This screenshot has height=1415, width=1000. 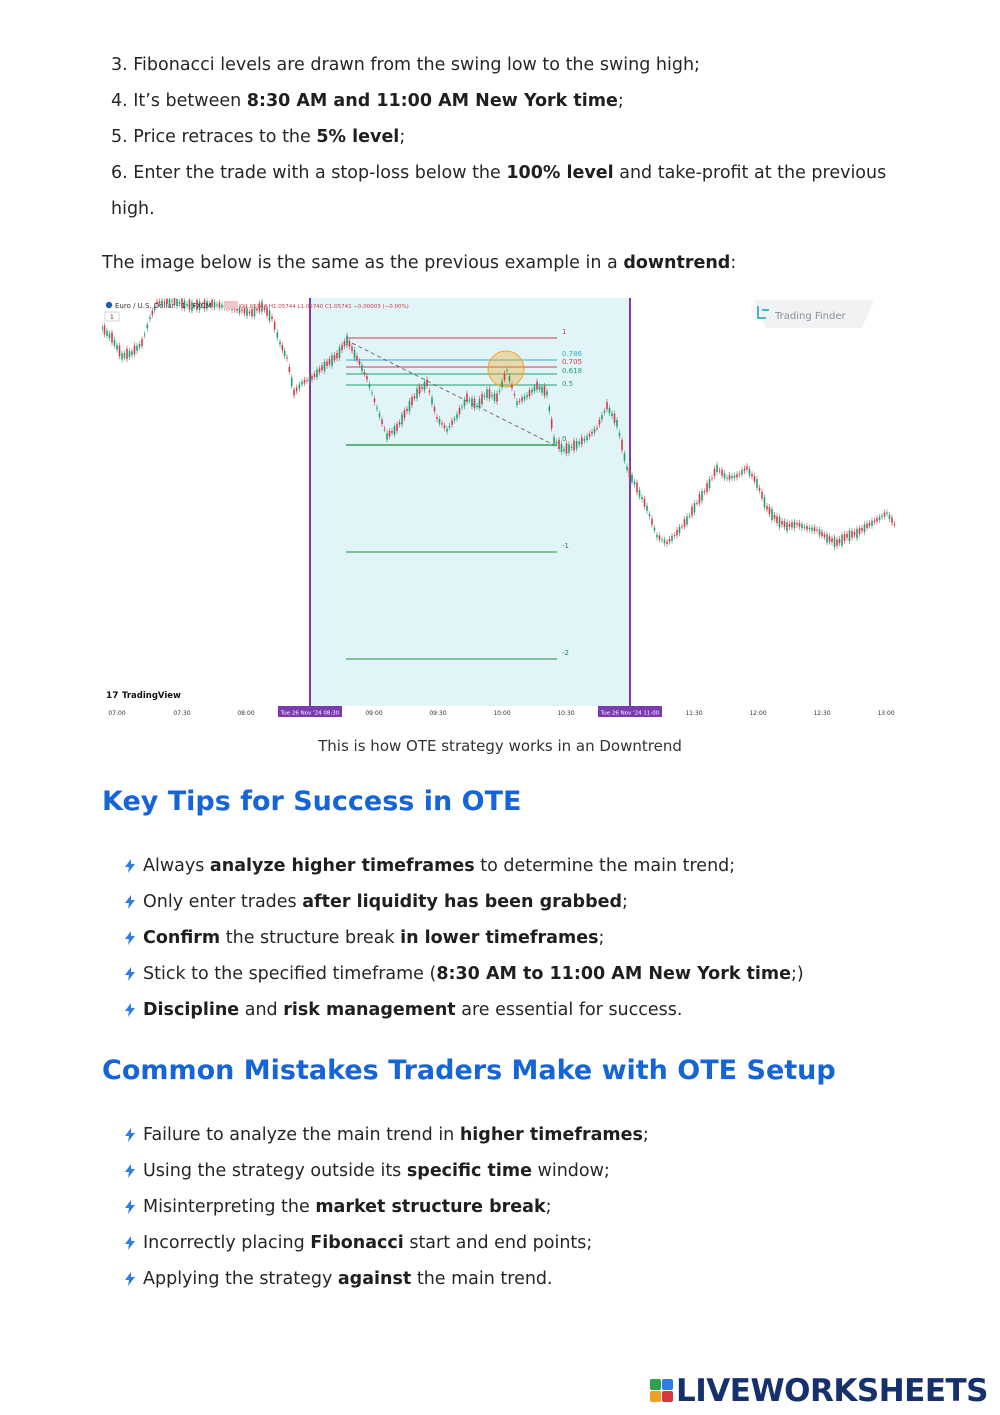 I want to click on watermark-text: Trading Finder, so click(x=810, y=316).